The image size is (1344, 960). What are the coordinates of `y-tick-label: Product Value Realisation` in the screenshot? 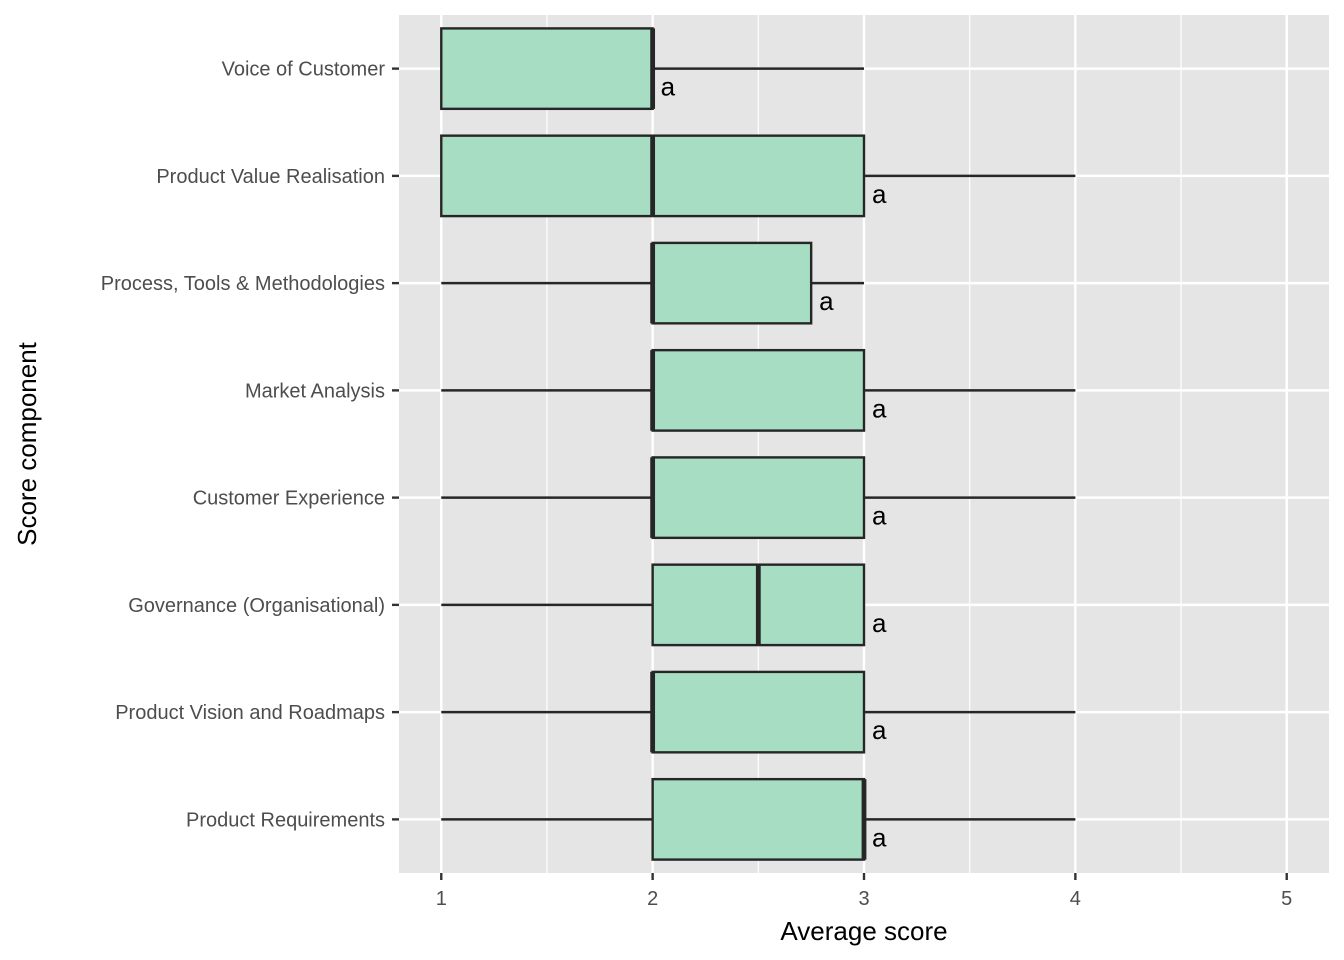 It's located at (270, 177).